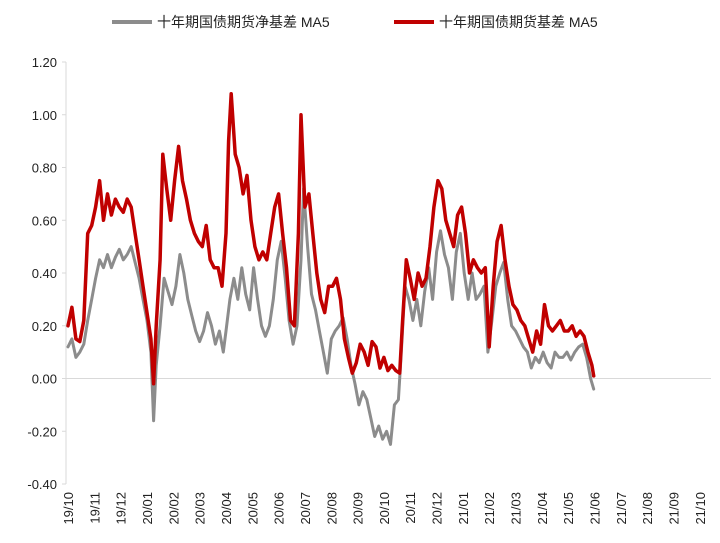  I want to click on chart-legend: 十年期国债期货净基差 MA5 十年期国债期货基差 MA5, so click(355, 22).